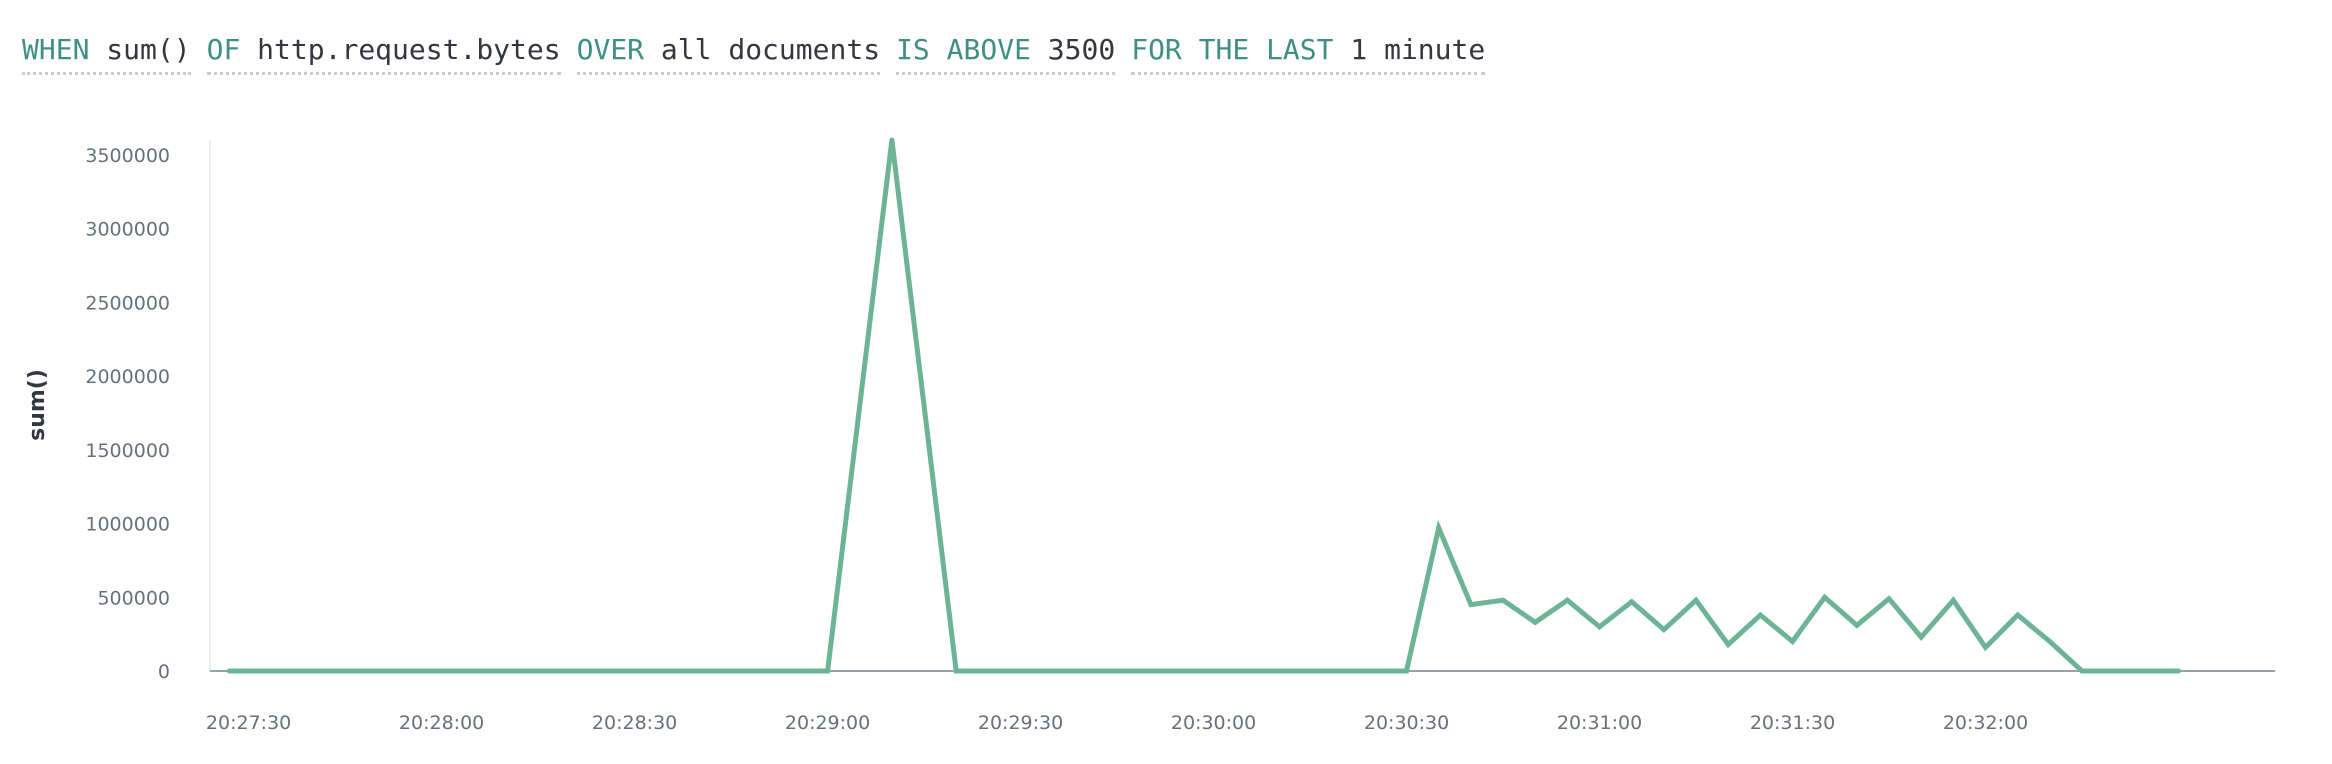 This screenshot has height=764, width=2332. I want to click on x-tick-label: 20:29:30, so click(1020, 723).